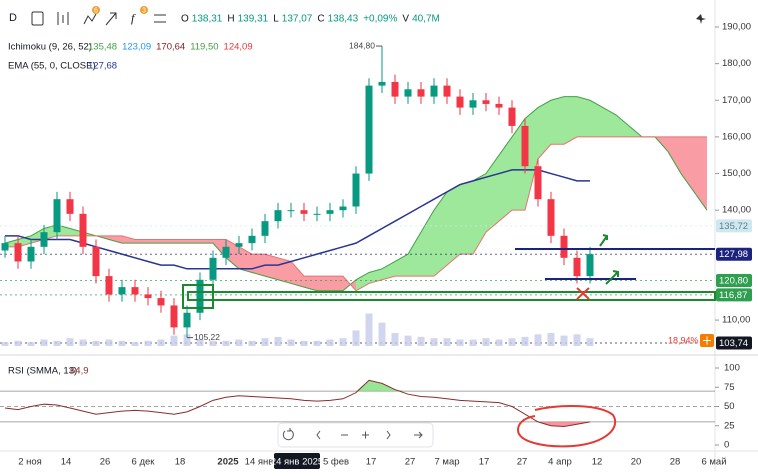 Image resolution: width=758 pixels, height=476 pixels. Describe the element at coordinates (733, 281) in the screenshot. I see `price-tag-label: 120,80` at that location.